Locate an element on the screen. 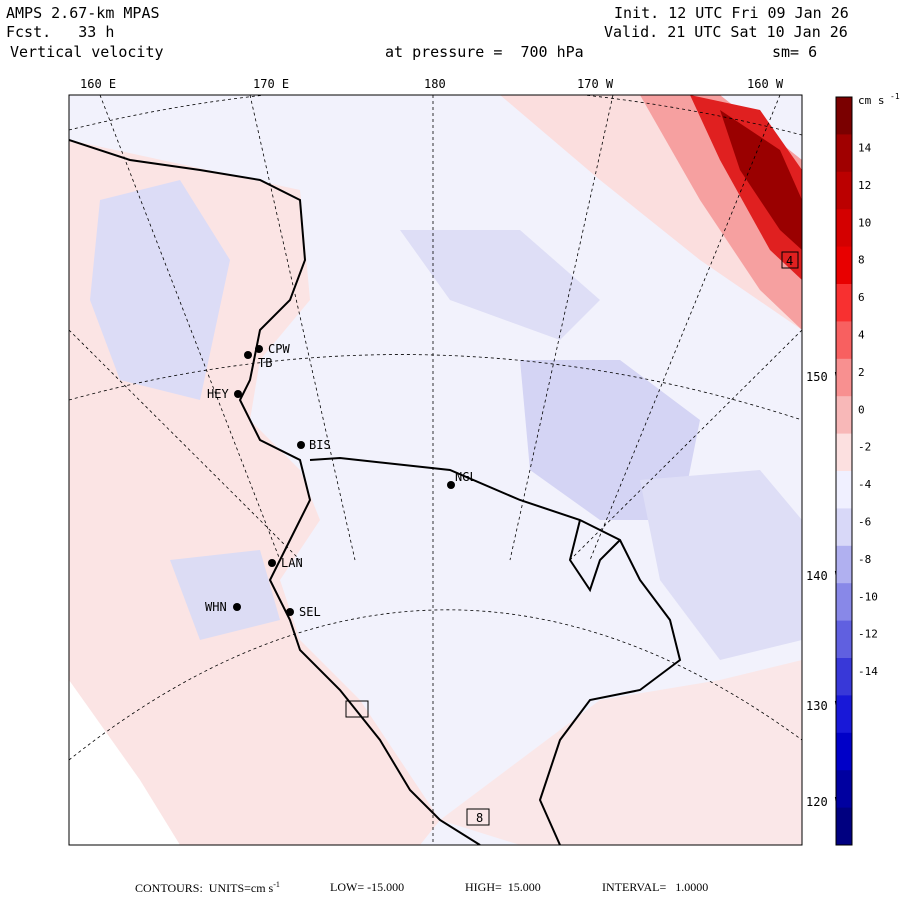  marker-box-4-label: 4 is located at coordinates (789, 261).